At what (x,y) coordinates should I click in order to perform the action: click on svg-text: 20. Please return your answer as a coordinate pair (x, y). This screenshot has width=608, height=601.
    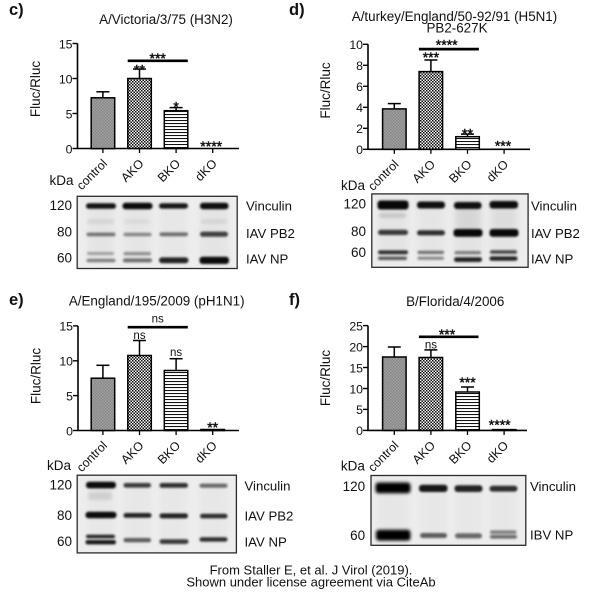
    Looking at the image, I should click on (356, 347).